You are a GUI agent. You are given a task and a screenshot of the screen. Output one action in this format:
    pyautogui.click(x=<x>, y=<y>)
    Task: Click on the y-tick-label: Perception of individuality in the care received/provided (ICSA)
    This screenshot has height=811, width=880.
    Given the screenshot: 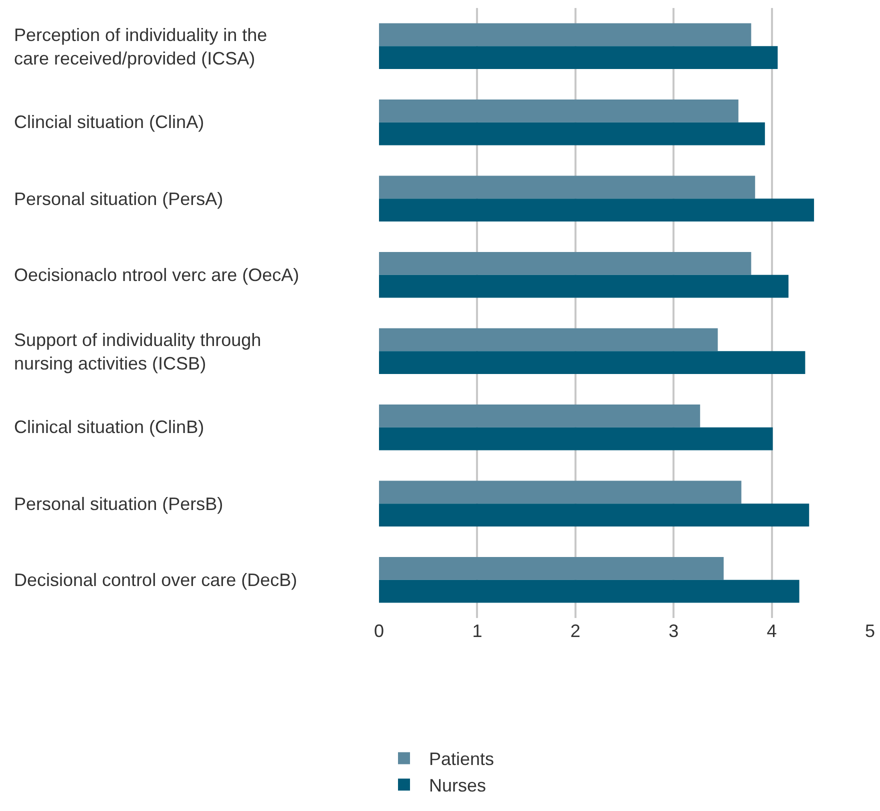 What is the action you would take?
    pyautogui.click(x=141, y=46)
    